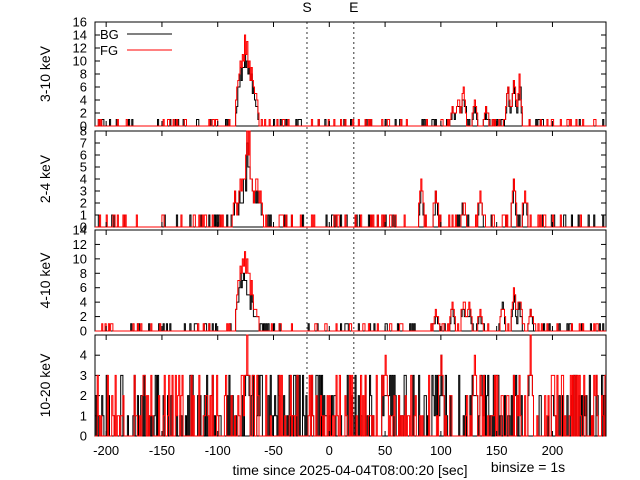 This screenshot has height=480, width=640. I want to click on x-tick-label: -100, so click(218, 450).